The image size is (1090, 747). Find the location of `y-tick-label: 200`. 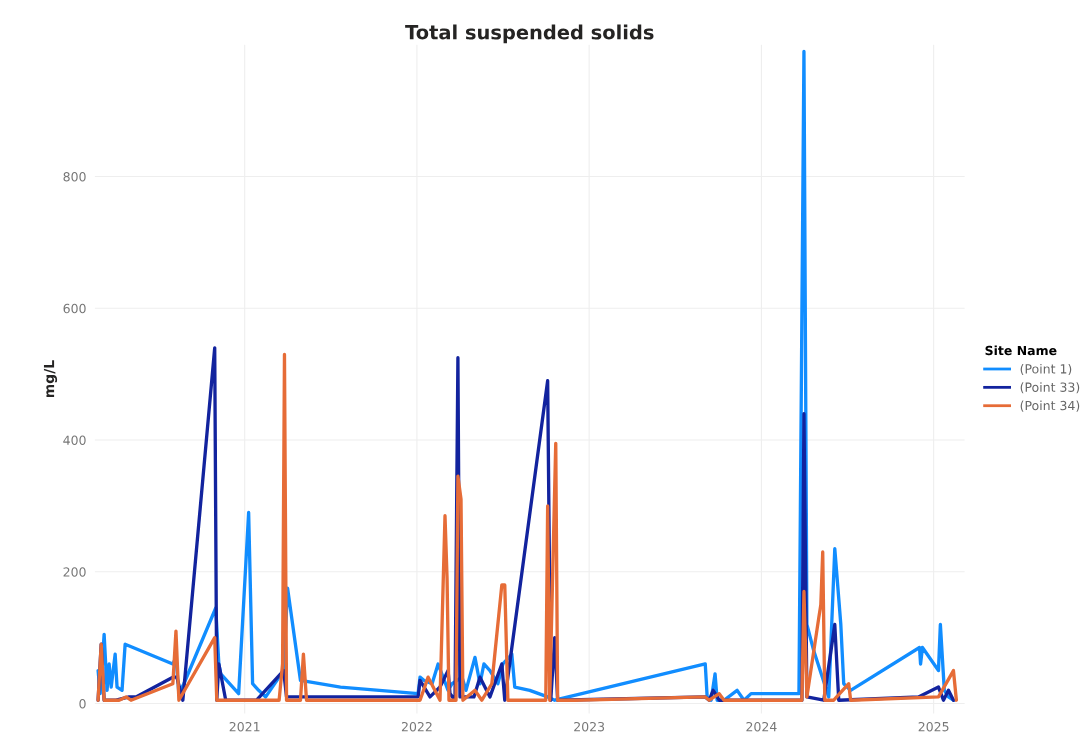

y-tick-label: 200 is located at coordinates (74, 572).